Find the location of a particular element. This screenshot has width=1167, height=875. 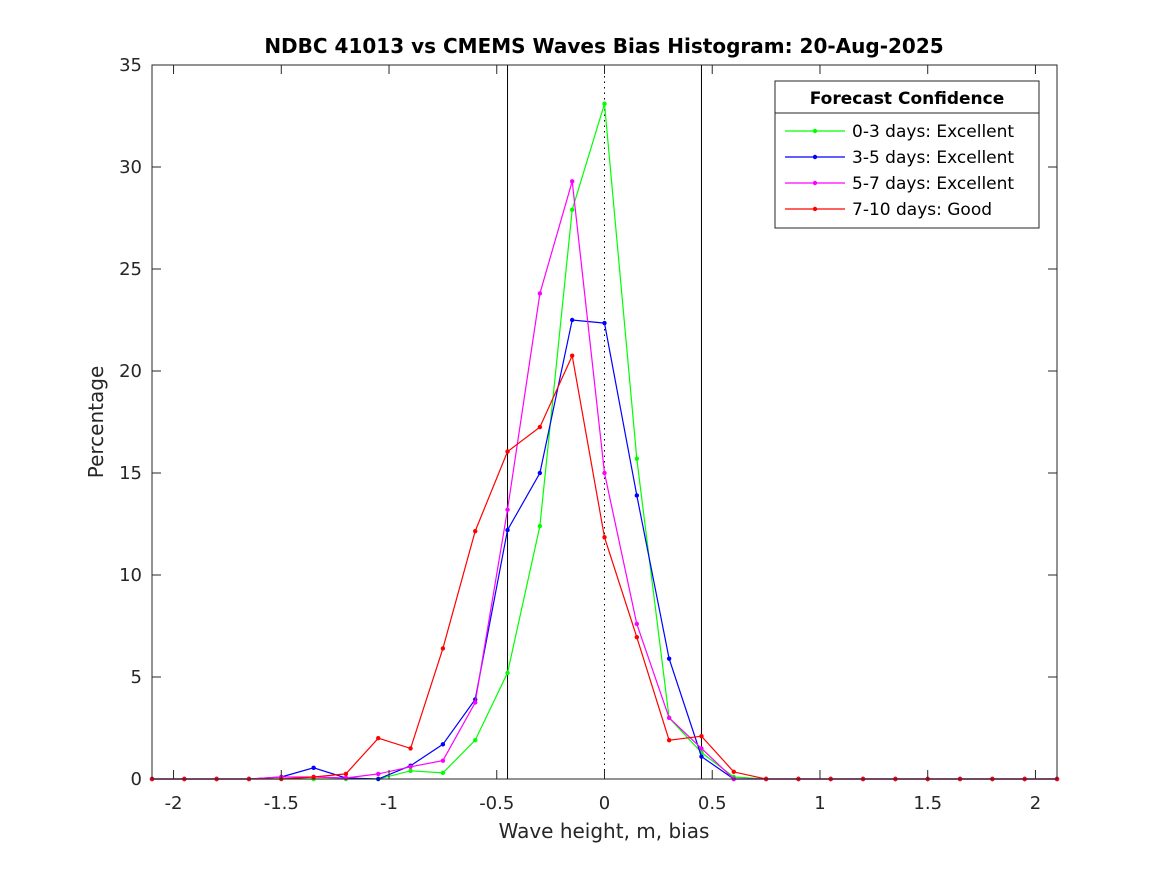

y-tick-label: 0 is located at coordinates (136, 779).